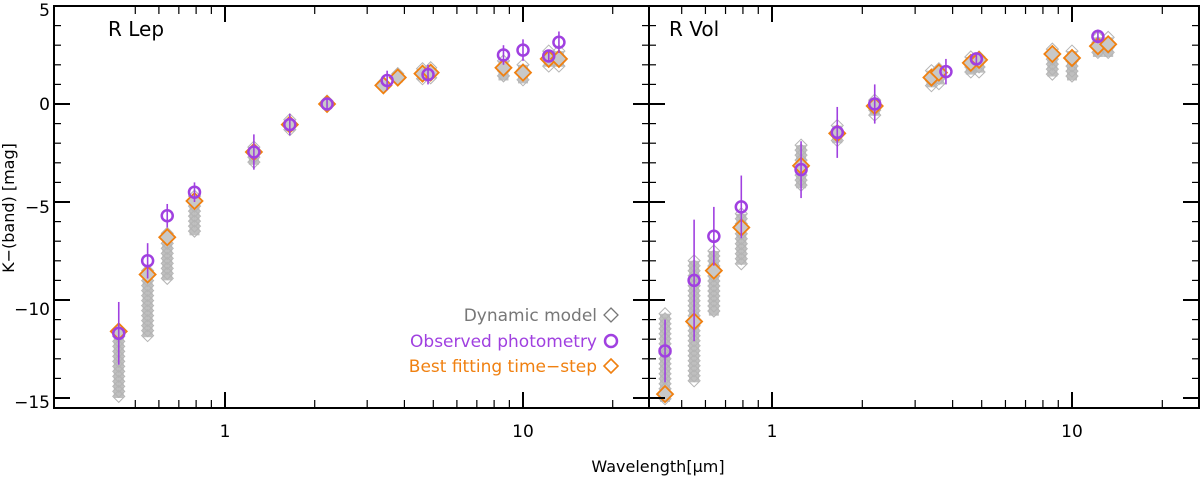  I want to click on y-tick-label-minus10: −10, so click(32, 310).